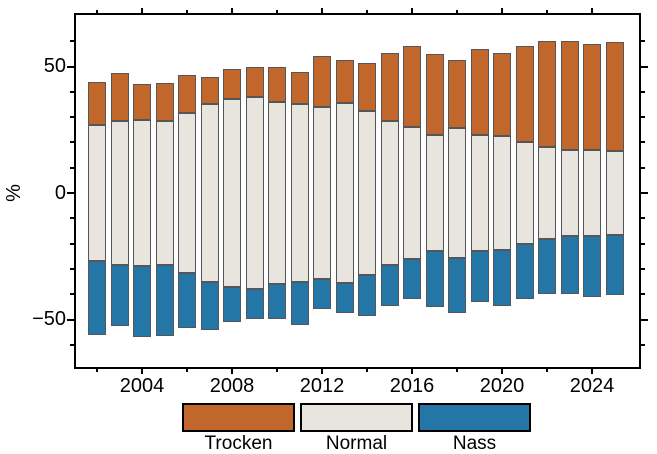 The height and width of the screenshot is (454, 657). What do you see at coordinates (412, 386) in the screenshot?
I see `x-tick-label-2016: 2016` at bounding box center [412, 386].